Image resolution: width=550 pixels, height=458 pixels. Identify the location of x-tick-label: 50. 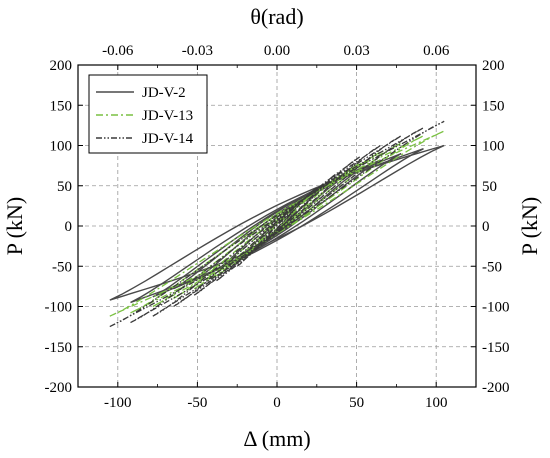
(356, 403).